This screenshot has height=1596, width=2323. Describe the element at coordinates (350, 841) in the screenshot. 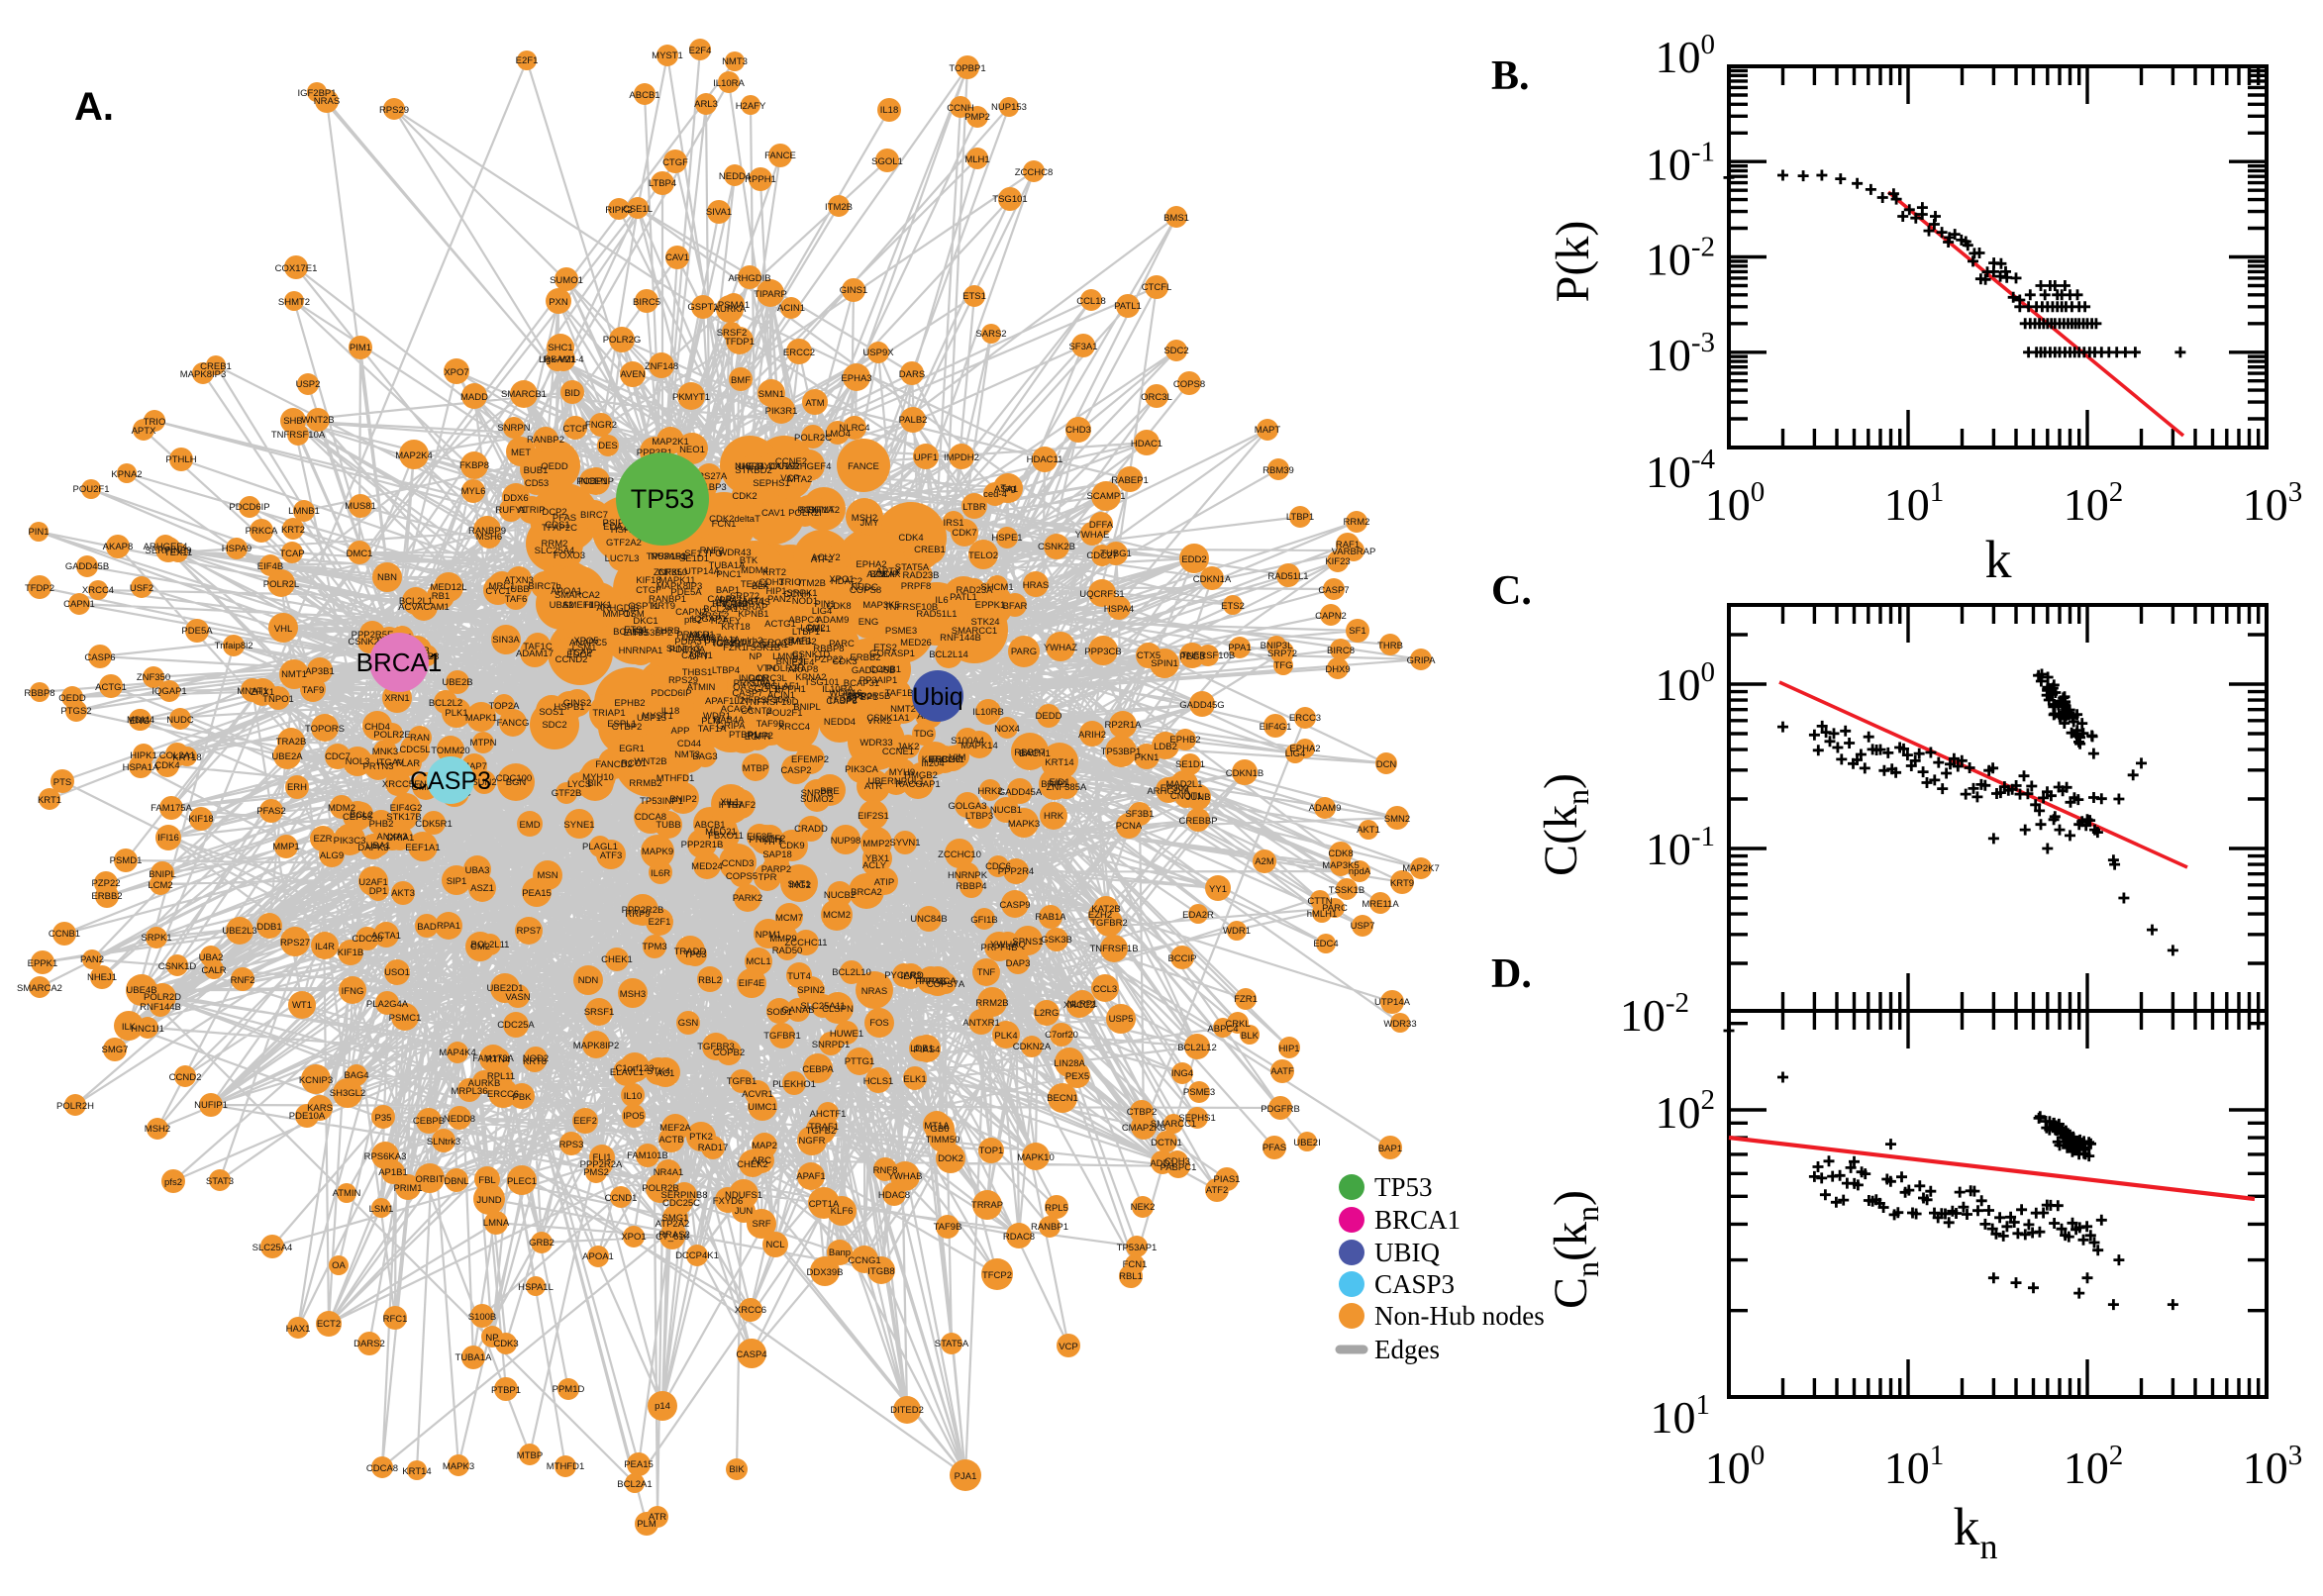

I see `svg-text: PIK3C3` at that location.